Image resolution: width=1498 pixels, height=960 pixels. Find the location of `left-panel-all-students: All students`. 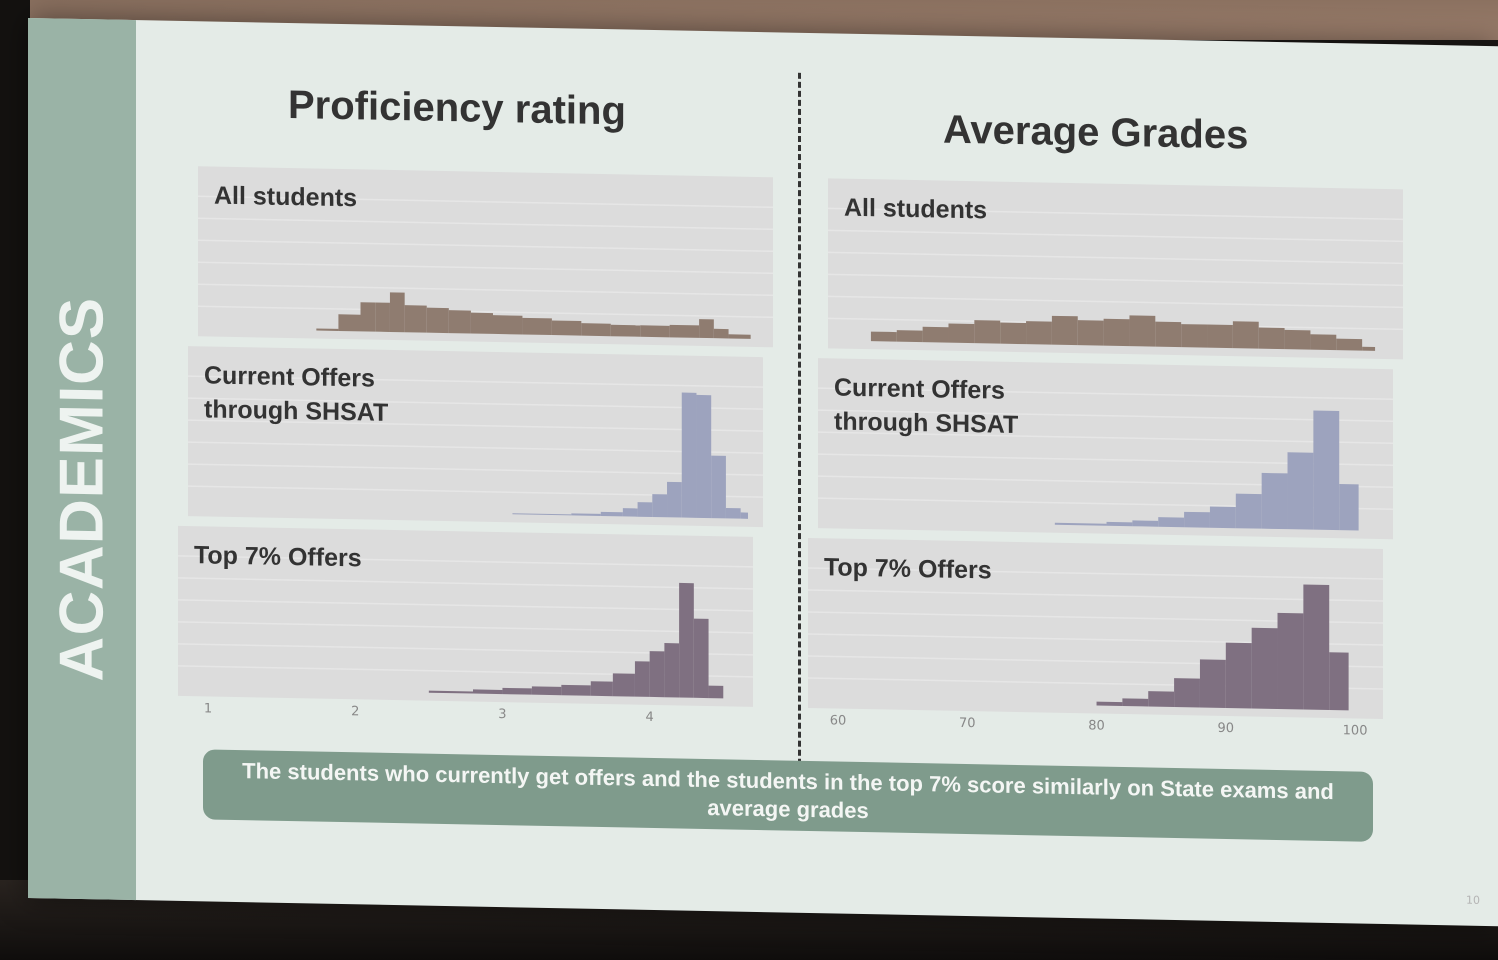

left-panel-all-students: All students is located at coordinates (485, 257).